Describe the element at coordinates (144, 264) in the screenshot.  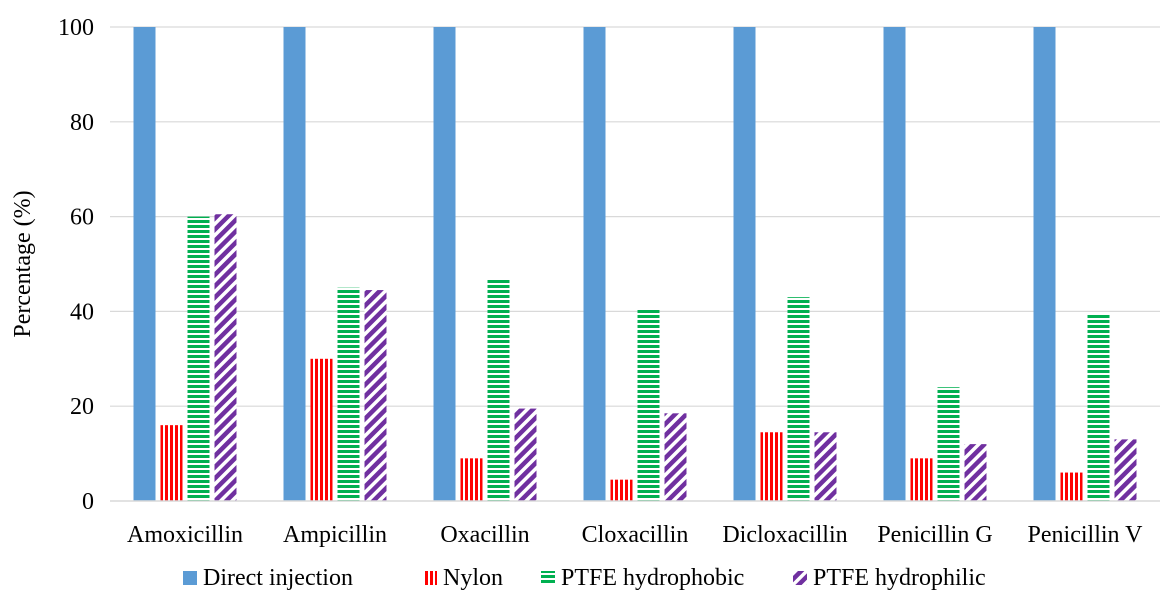
I see `bar-amoxicillin-direct-injection` at that location.